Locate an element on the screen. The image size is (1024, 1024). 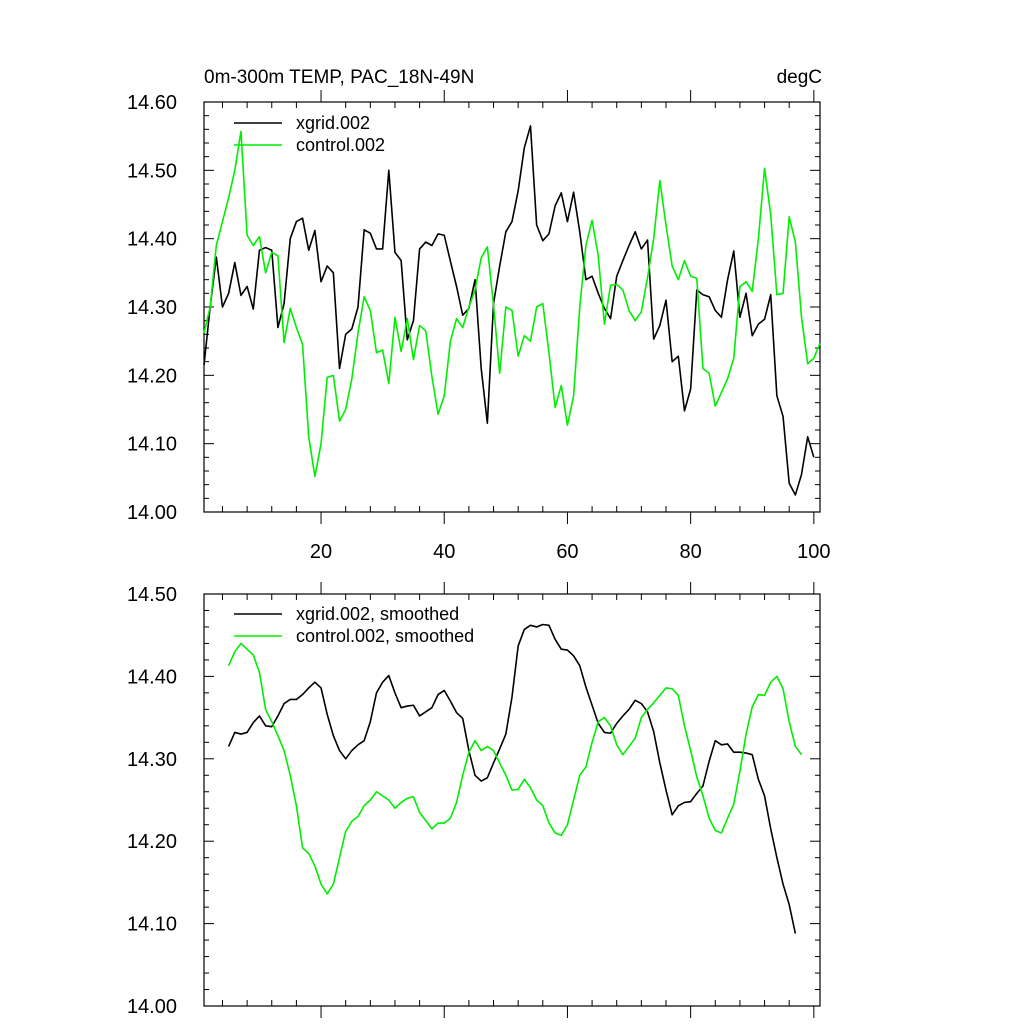
legend: xgrid.002 control.002 is located at coordinates (309, 134).